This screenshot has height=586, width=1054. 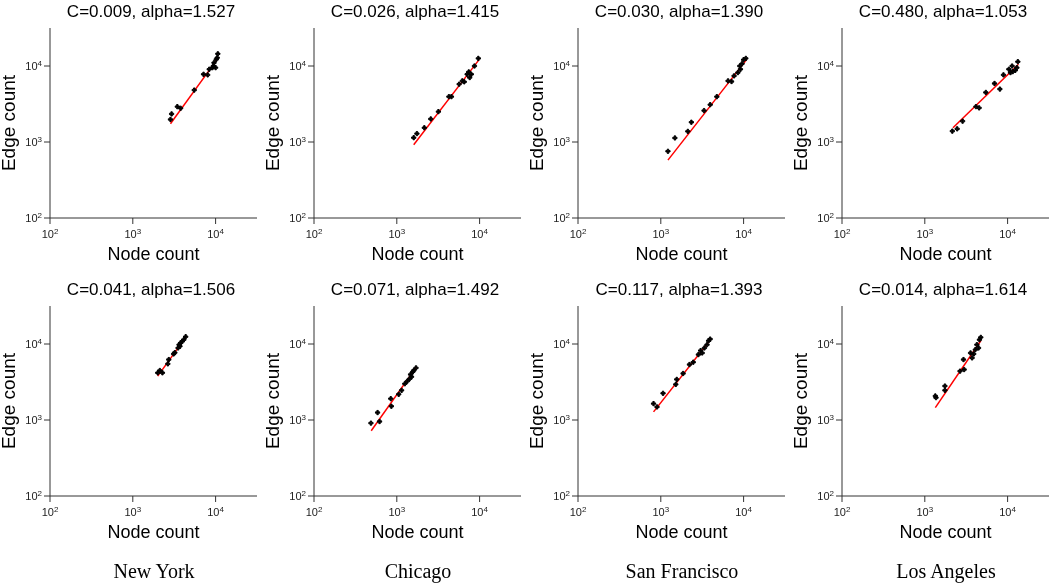 I want to click on text: San Francisco, so click(x=682, y=571).